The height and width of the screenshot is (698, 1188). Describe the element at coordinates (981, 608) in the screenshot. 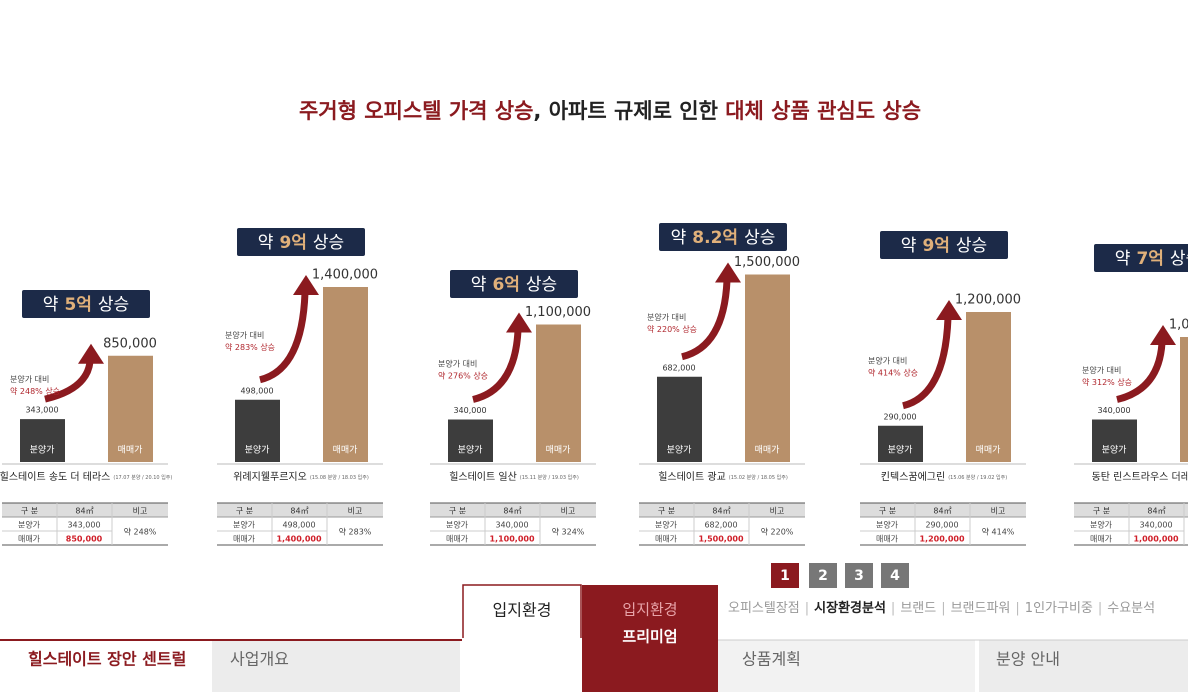

I see `submenu-item: 브랜드파워` at that location.